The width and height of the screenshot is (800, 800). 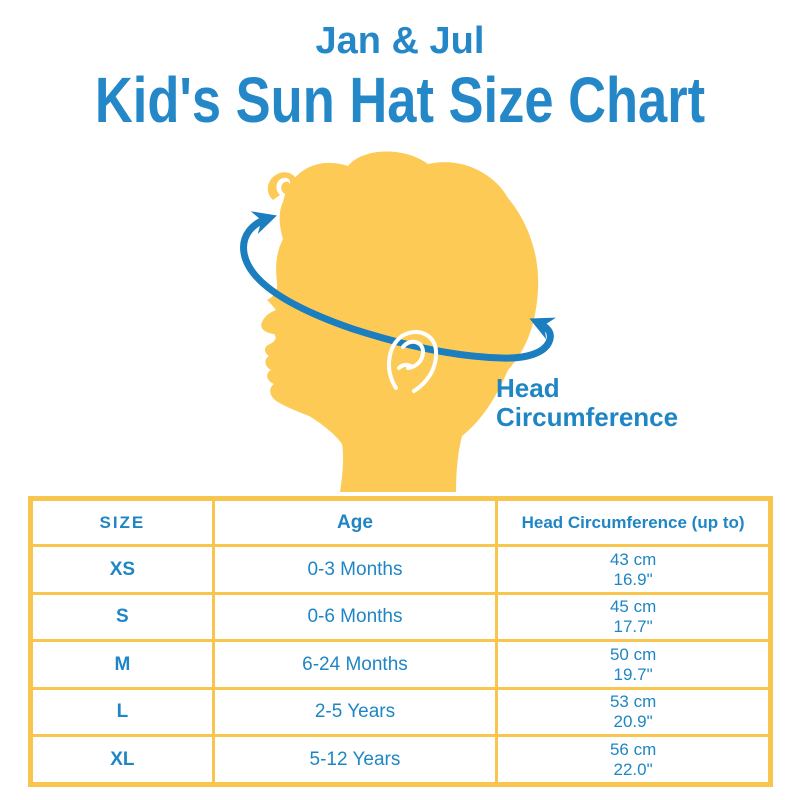 What do you see at coordinates (633, 722) in the screenshot?
I see `head-inch-value: 20.9"` at bounding box center [633, 722].